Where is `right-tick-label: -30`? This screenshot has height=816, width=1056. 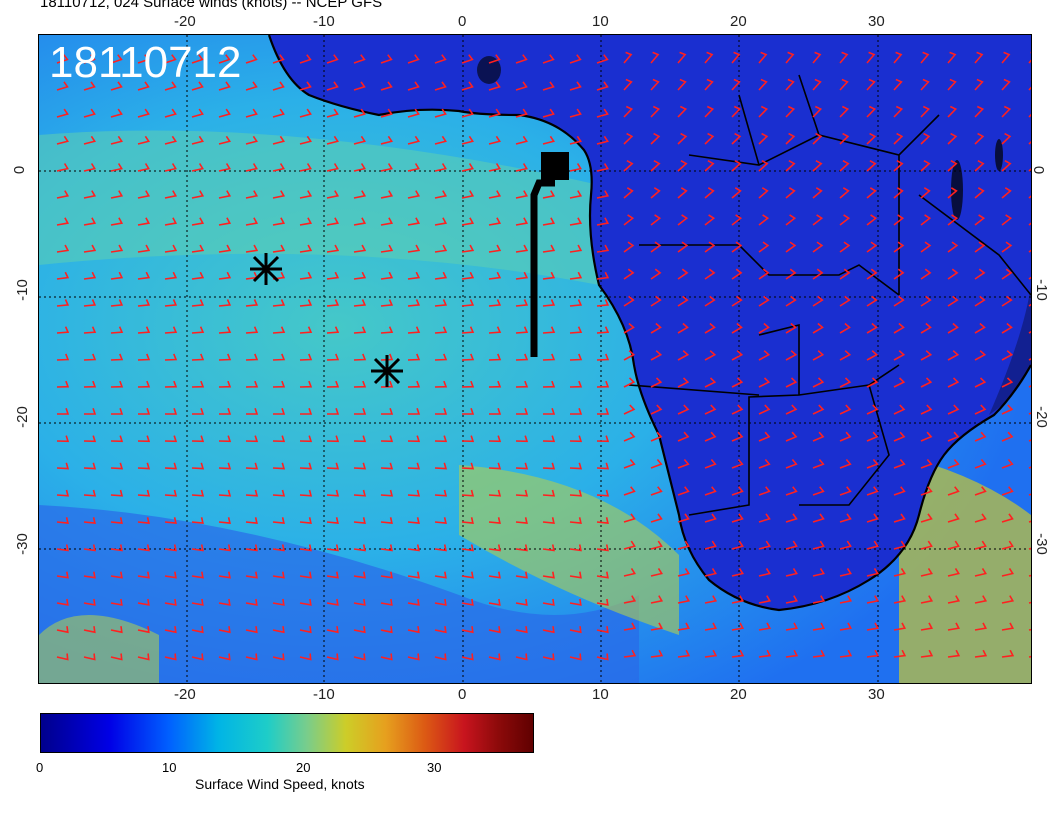 right-tick-label: -30 is located at coordinates (1041, 544).